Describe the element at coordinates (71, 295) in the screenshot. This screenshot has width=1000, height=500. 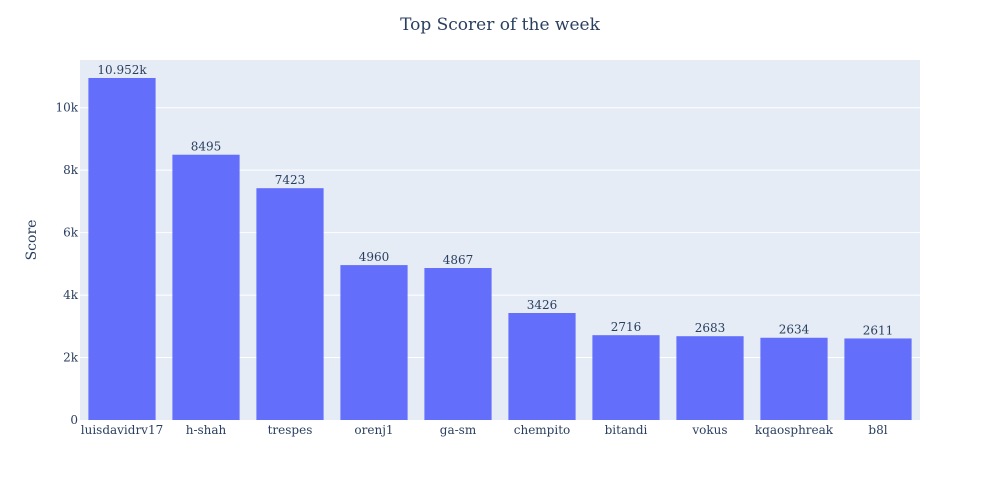
I see `y-tick-label: 4k` at that location.